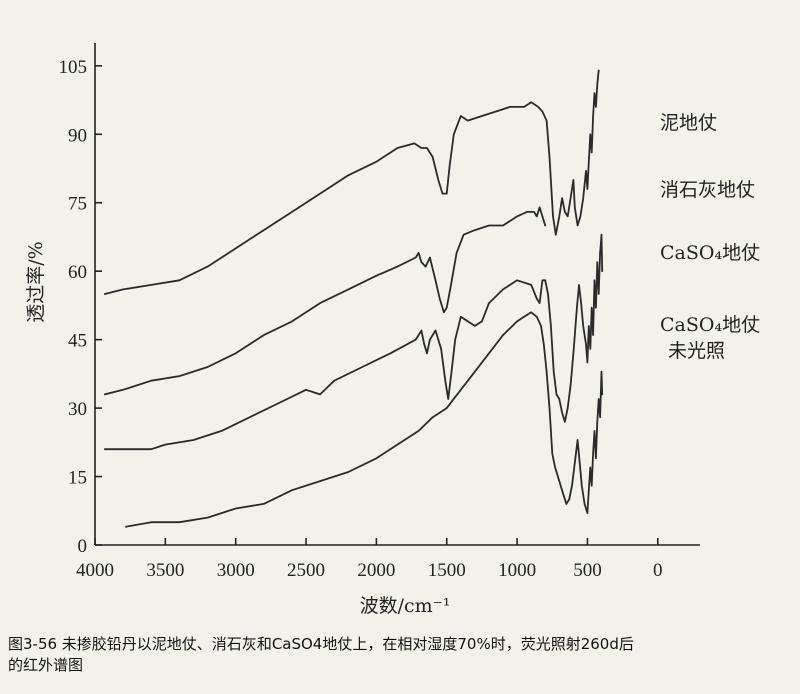  What do you see at coordinates (77, 341) in the screenshot?
I see `y-tick-label: 45` at bounding box center [77, 341].